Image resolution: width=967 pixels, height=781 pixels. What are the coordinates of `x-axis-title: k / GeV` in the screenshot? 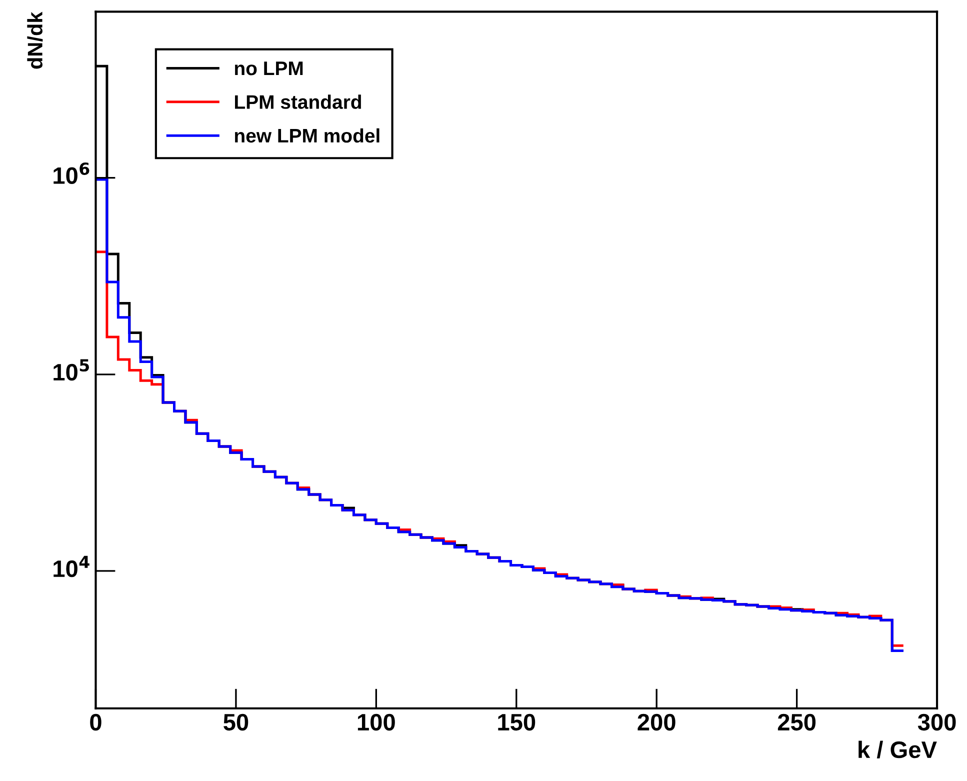 It's located at (897, 749).